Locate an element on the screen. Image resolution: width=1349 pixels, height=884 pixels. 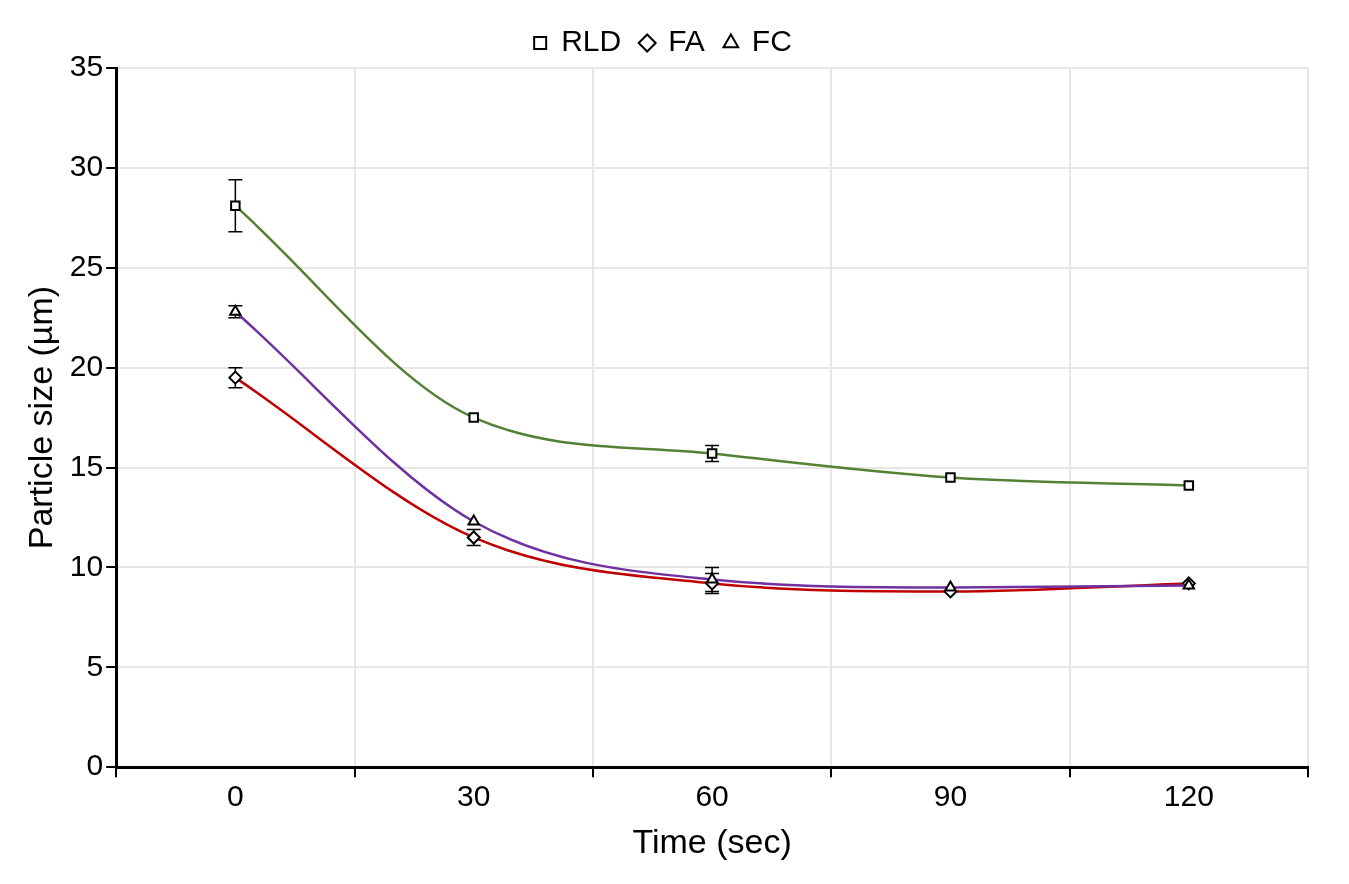
x-tick-label: 30 is located at coordinates (474, 796).